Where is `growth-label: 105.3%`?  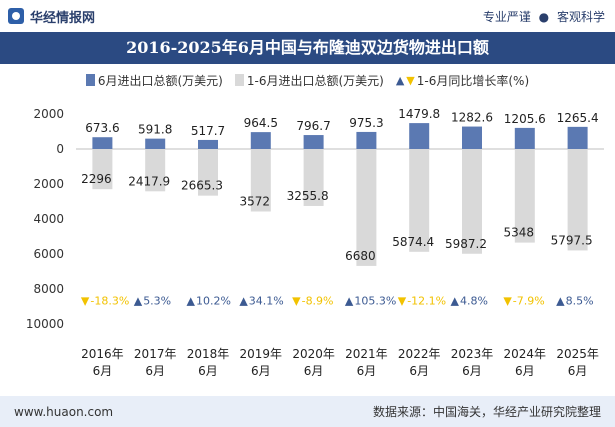 growth-label: 105.3% is located at coordinates (375, 300).